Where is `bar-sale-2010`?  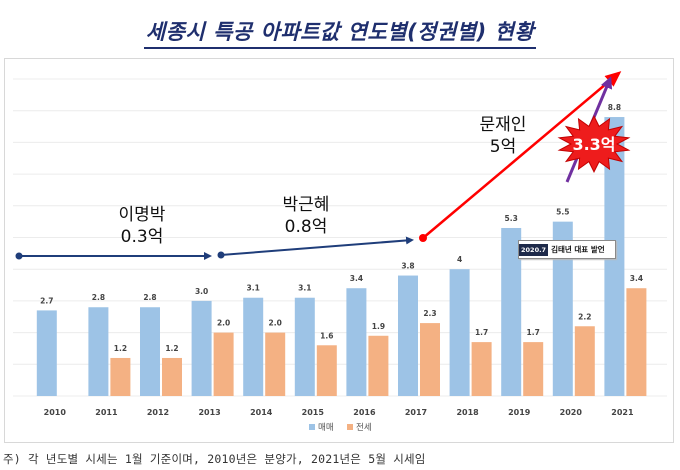 bar-sale-2010 is located at coordinates (46, 353).